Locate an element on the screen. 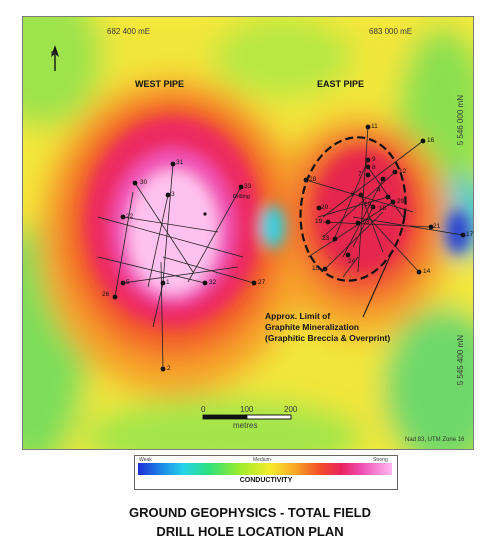 The image size is (500, 557). hole-label: 21 is located at coordinates (437, 226).